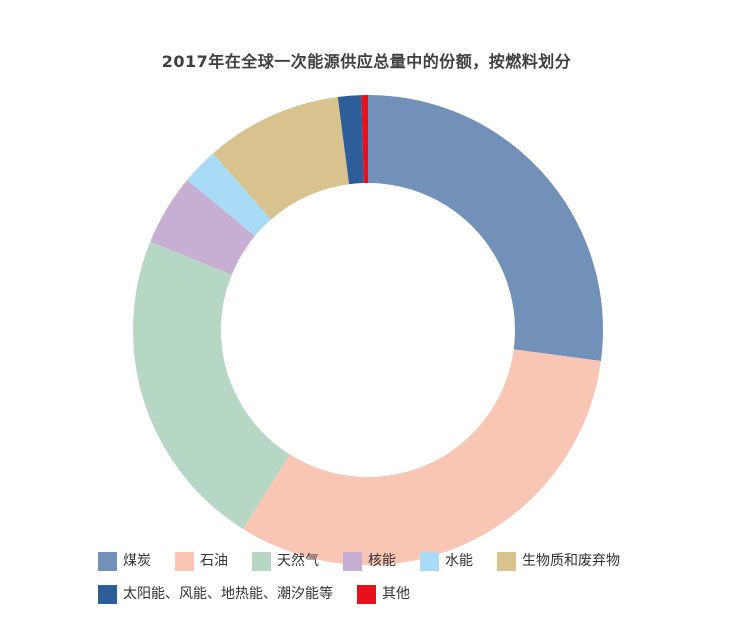 The height and width of the screenshot is (642, 733). What do you see at coordinates (298, 561) in the screenshot?
I see `legend-label-natural-gas: 天然气` at bounding box center [298, 561].